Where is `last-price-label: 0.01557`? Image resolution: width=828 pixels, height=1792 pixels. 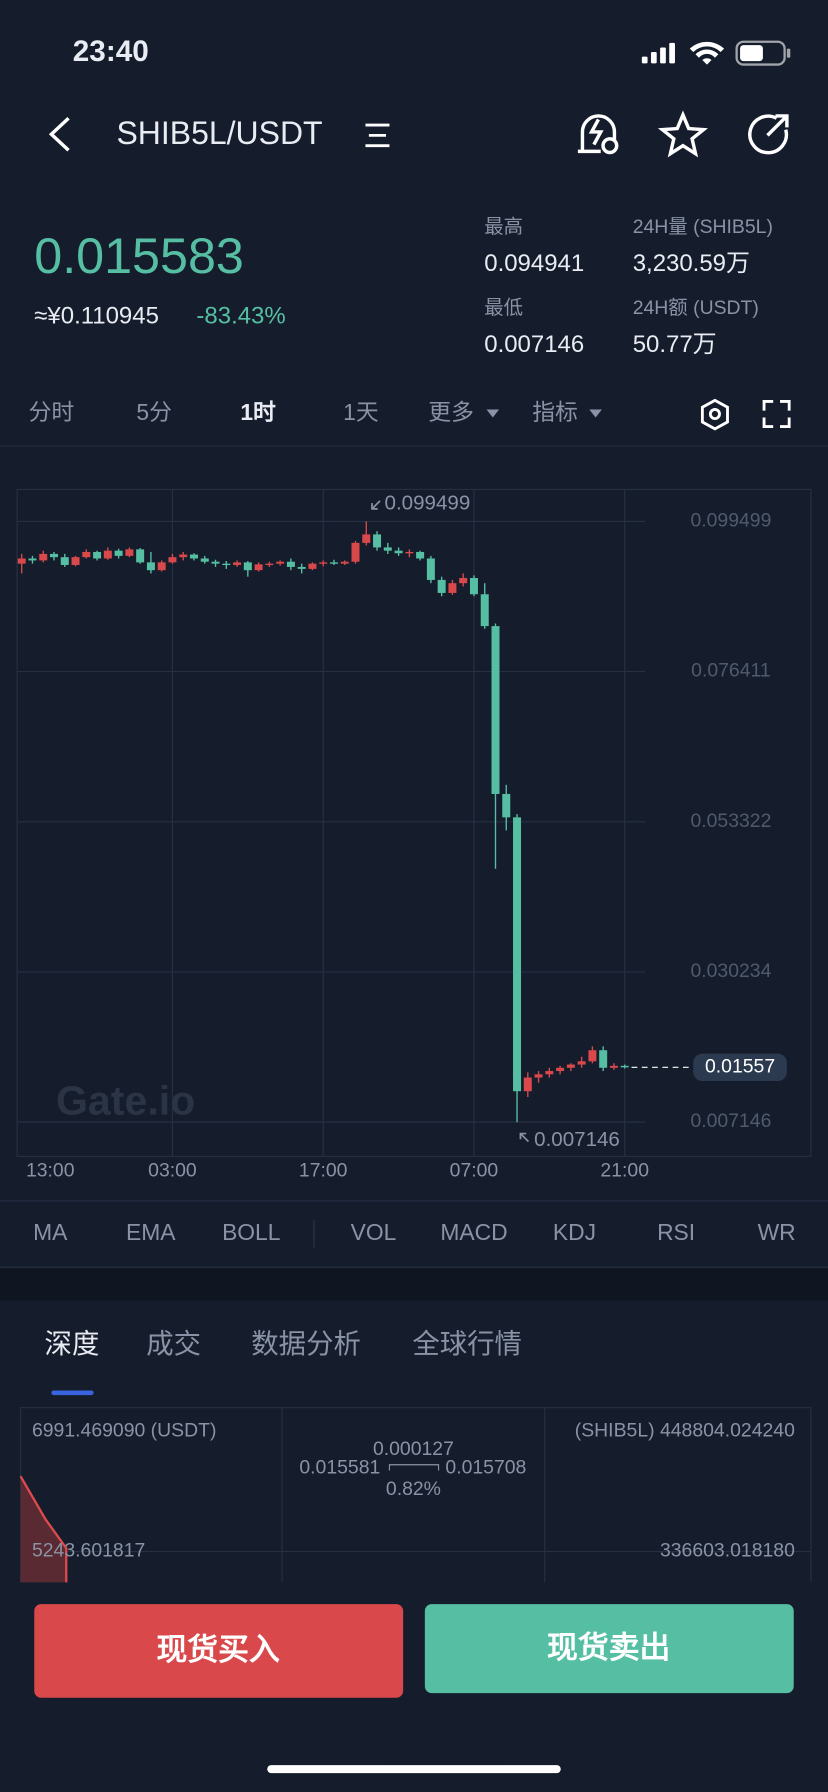
last-price-label: 0.01557 is located at coordinates (740, 1066).